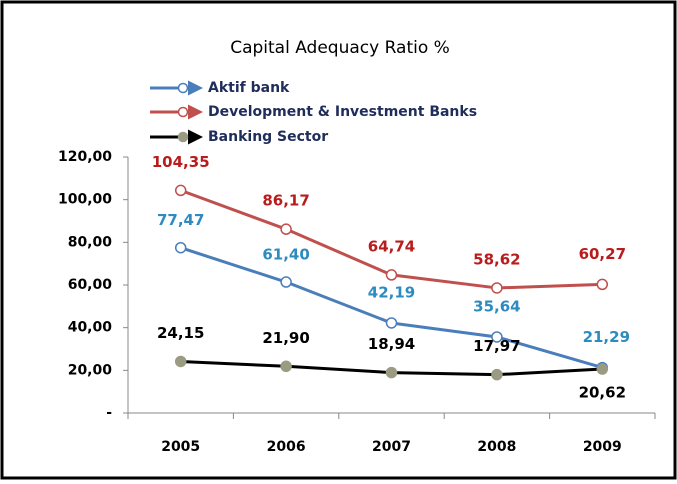 The image size is (677, 484). I want to click on x-tick-label: 2005, so click(180, 447).